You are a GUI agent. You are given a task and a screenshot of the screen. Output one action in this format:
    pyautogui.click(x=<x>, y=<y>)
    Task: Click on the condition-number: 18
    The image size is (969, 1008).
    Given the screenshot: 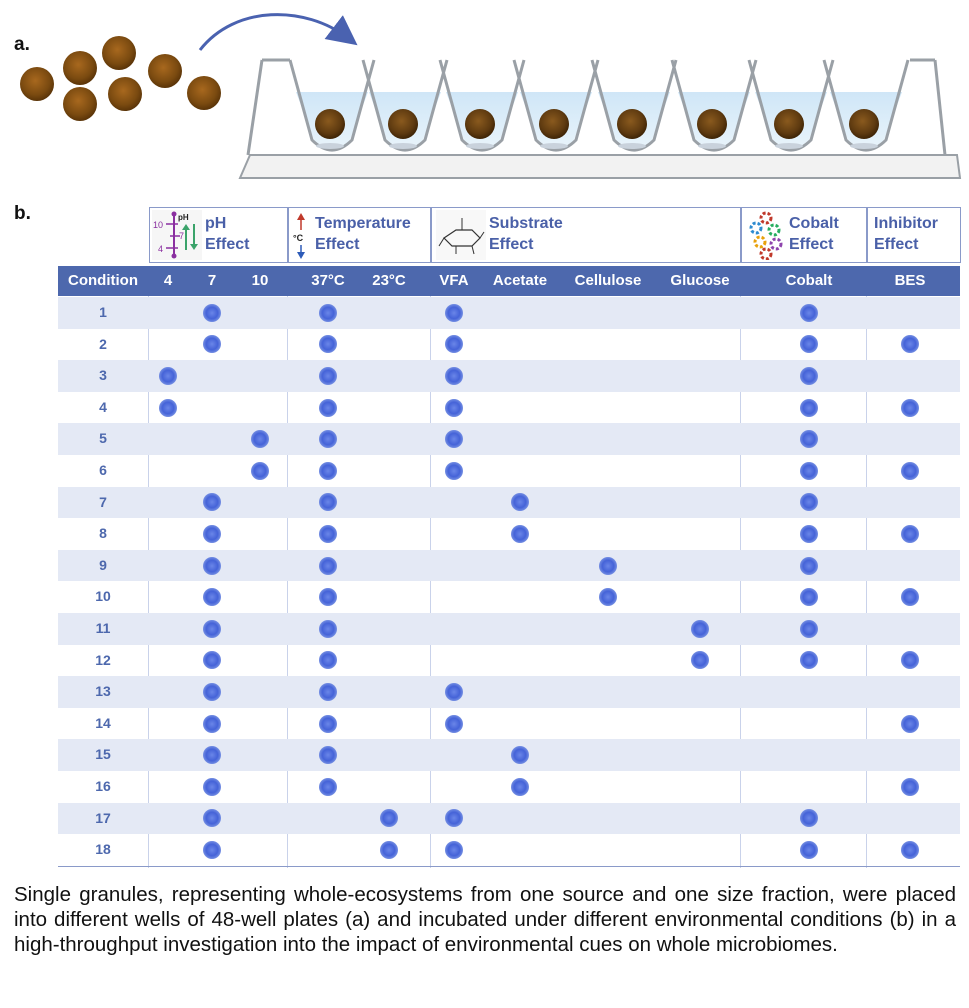 What is the action you would take?
    pyautogui.click(x=103, y=849)
    